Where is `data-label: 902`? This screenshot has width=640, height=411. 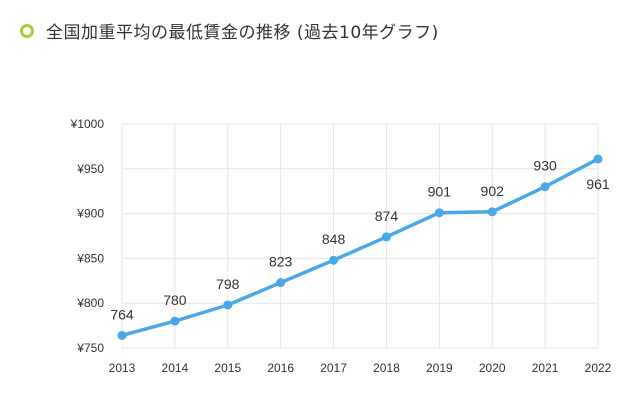
data-label: 902 is located at coordinates (493, 191).